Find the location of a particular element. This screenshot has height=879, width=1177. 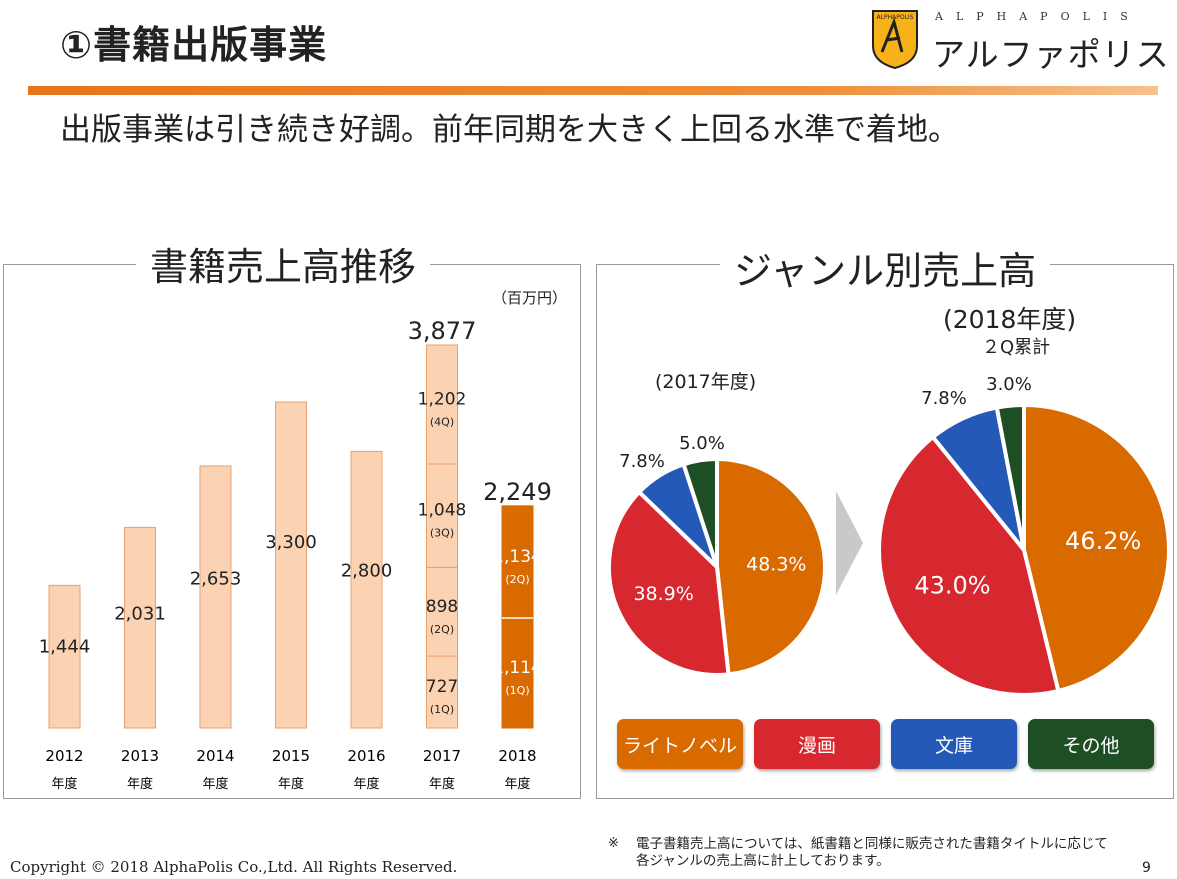

segment-value-2017-4Q: 1,202 is located at coordinates (442, 400).